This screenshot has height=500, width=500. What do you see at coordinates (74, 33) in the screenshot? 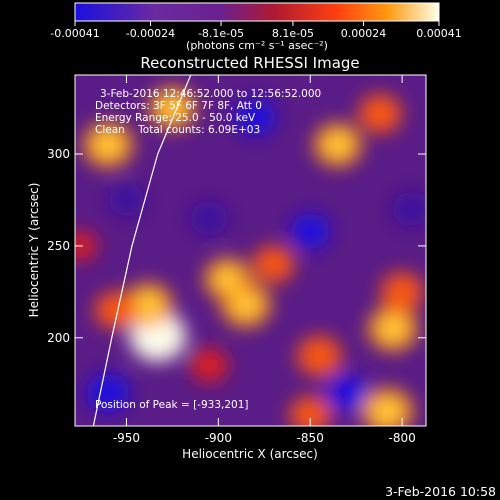
I see `colorbar-tick-label: -0.00041` at bounding box center [74, 33].